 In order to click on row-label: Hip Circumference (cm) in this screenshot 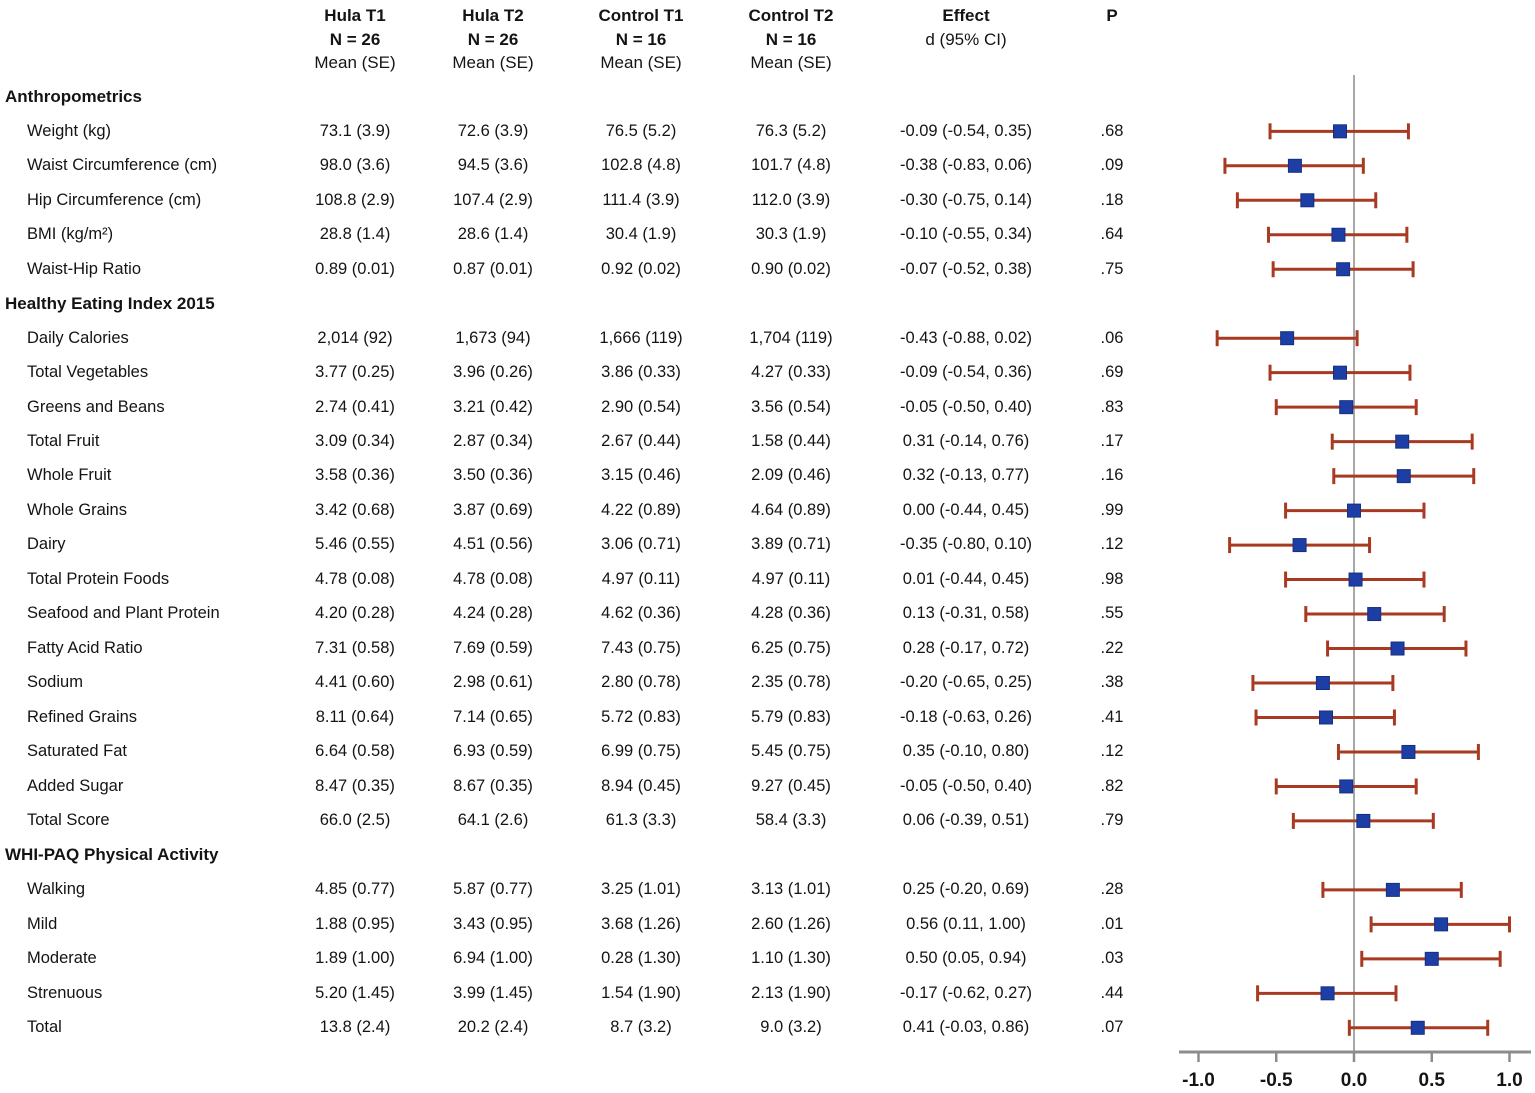, I will do `click(114, 199)`.